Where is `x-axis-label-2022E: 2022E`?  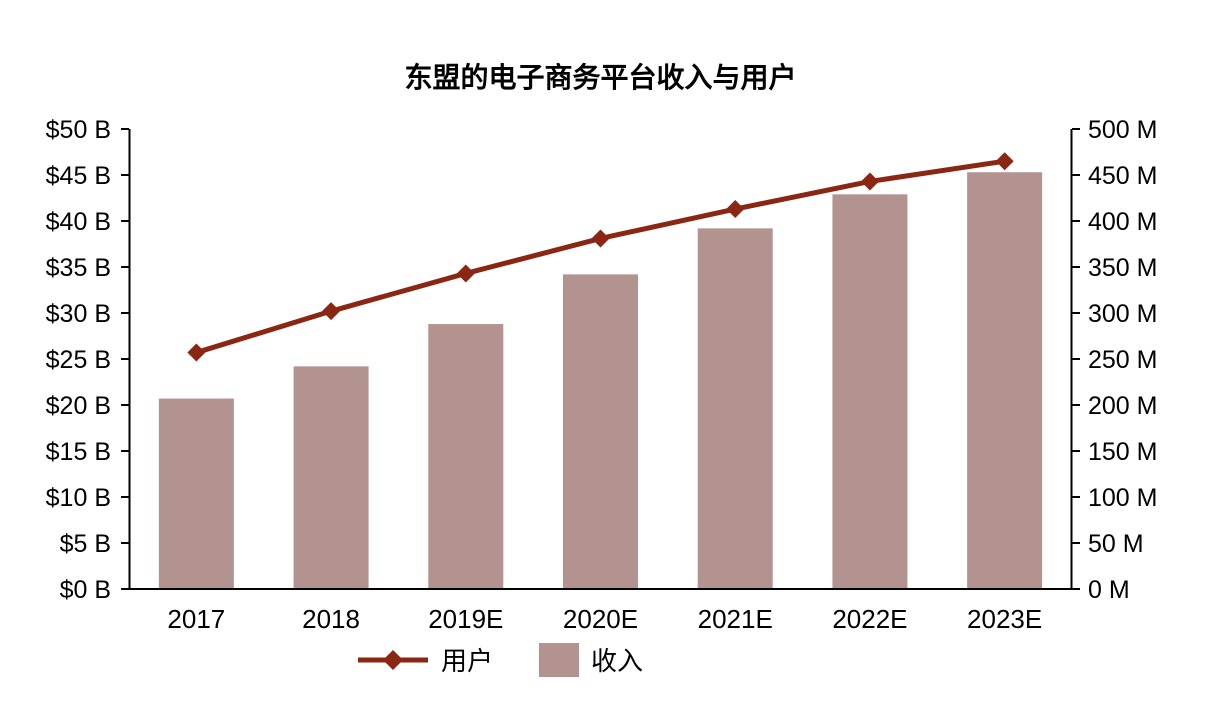
x-axis-label-2022E: 2022E is located at coordinates (869, 619).